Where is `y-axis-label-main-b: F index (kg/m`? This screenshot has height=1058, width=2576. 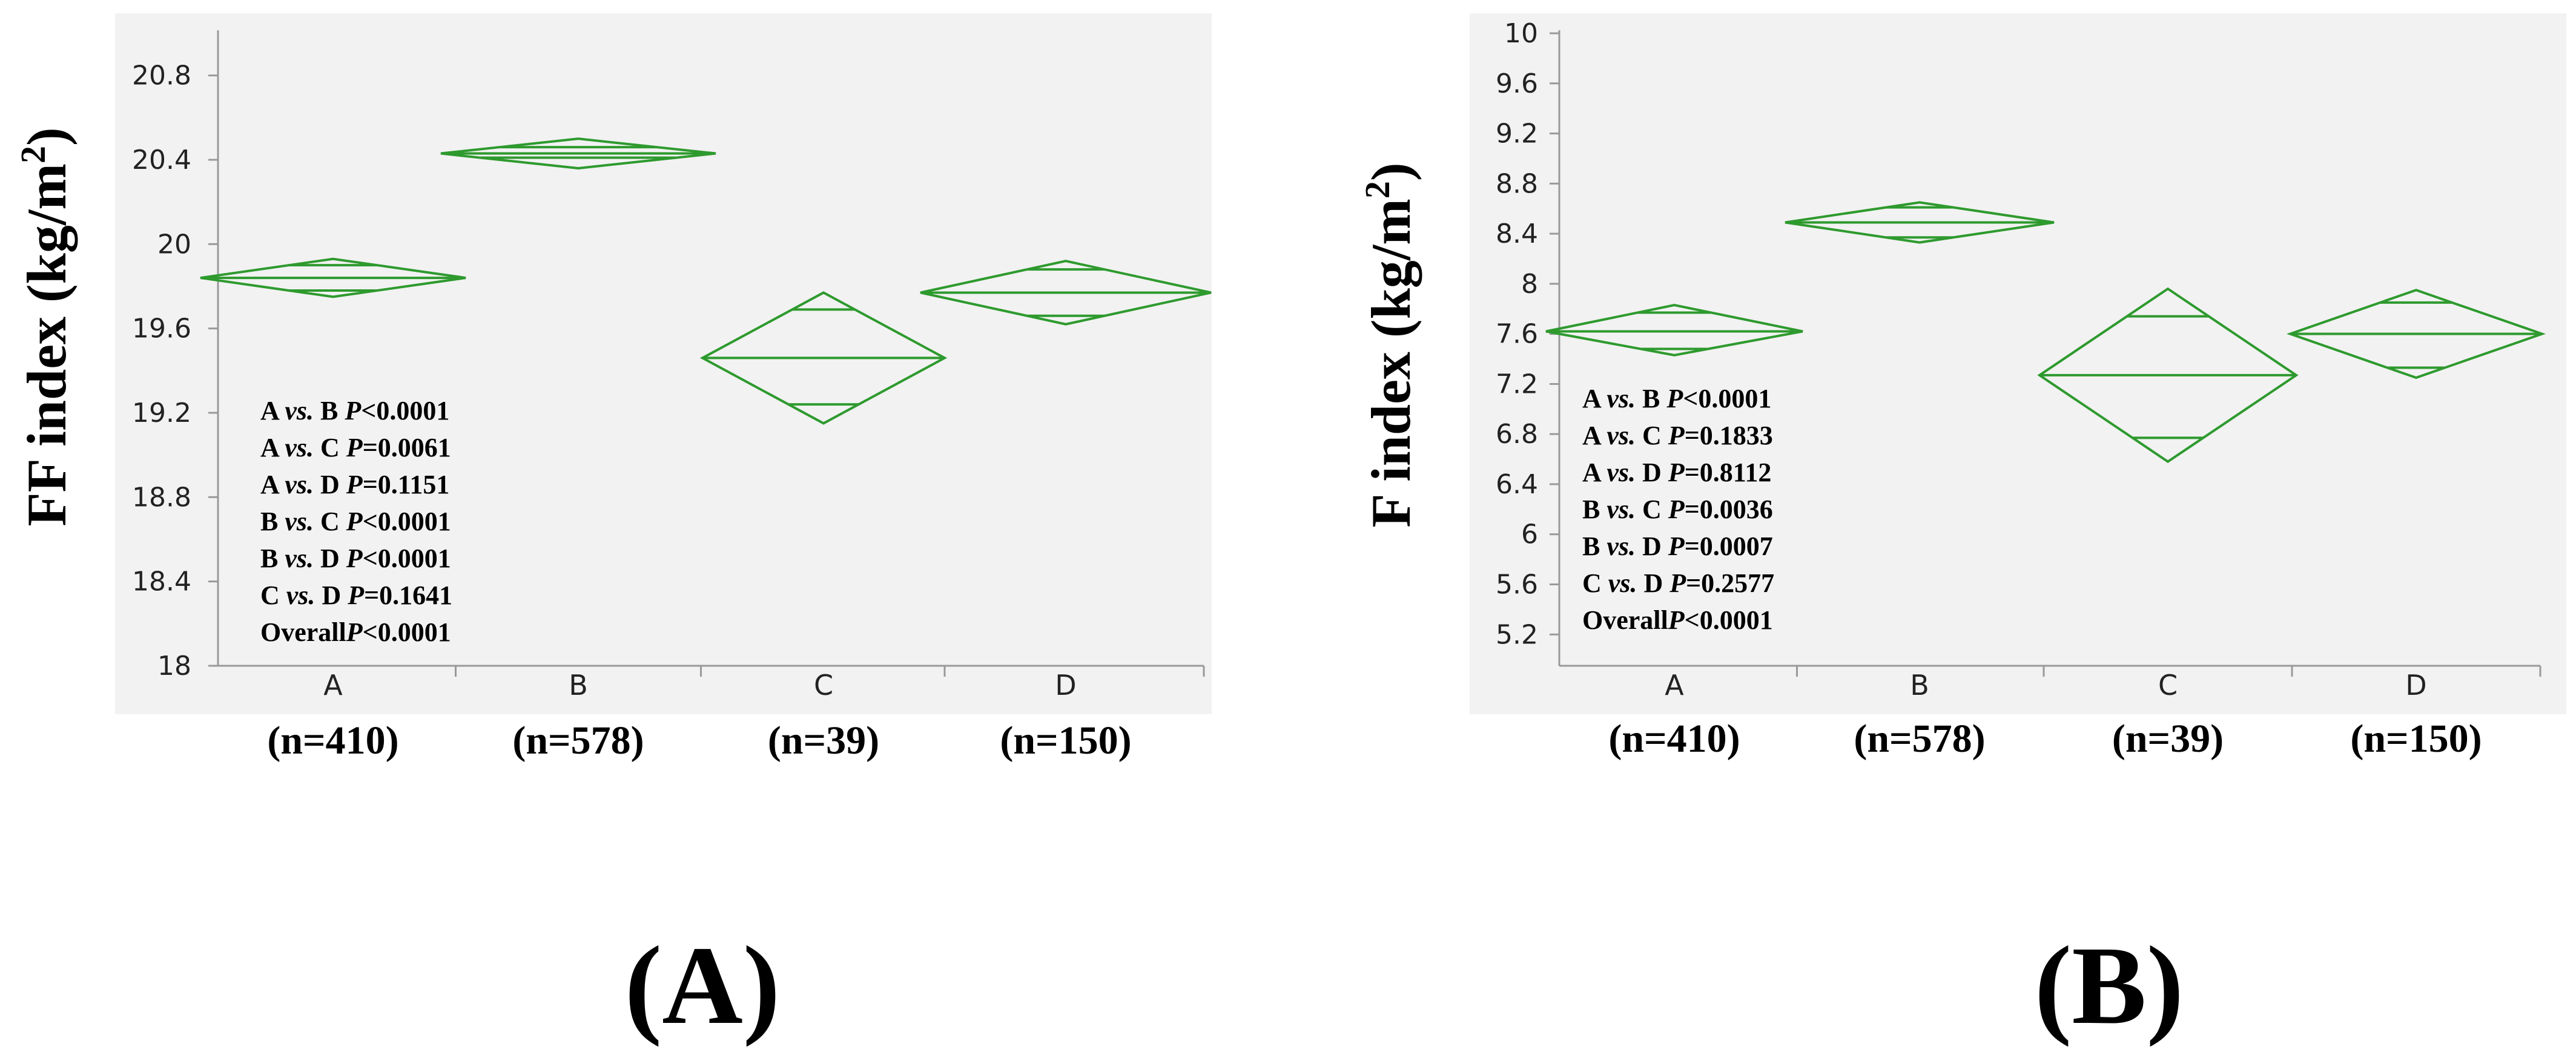 y-axis-label-main-b: F index (kg/m is located at coordinates (1391, 363).